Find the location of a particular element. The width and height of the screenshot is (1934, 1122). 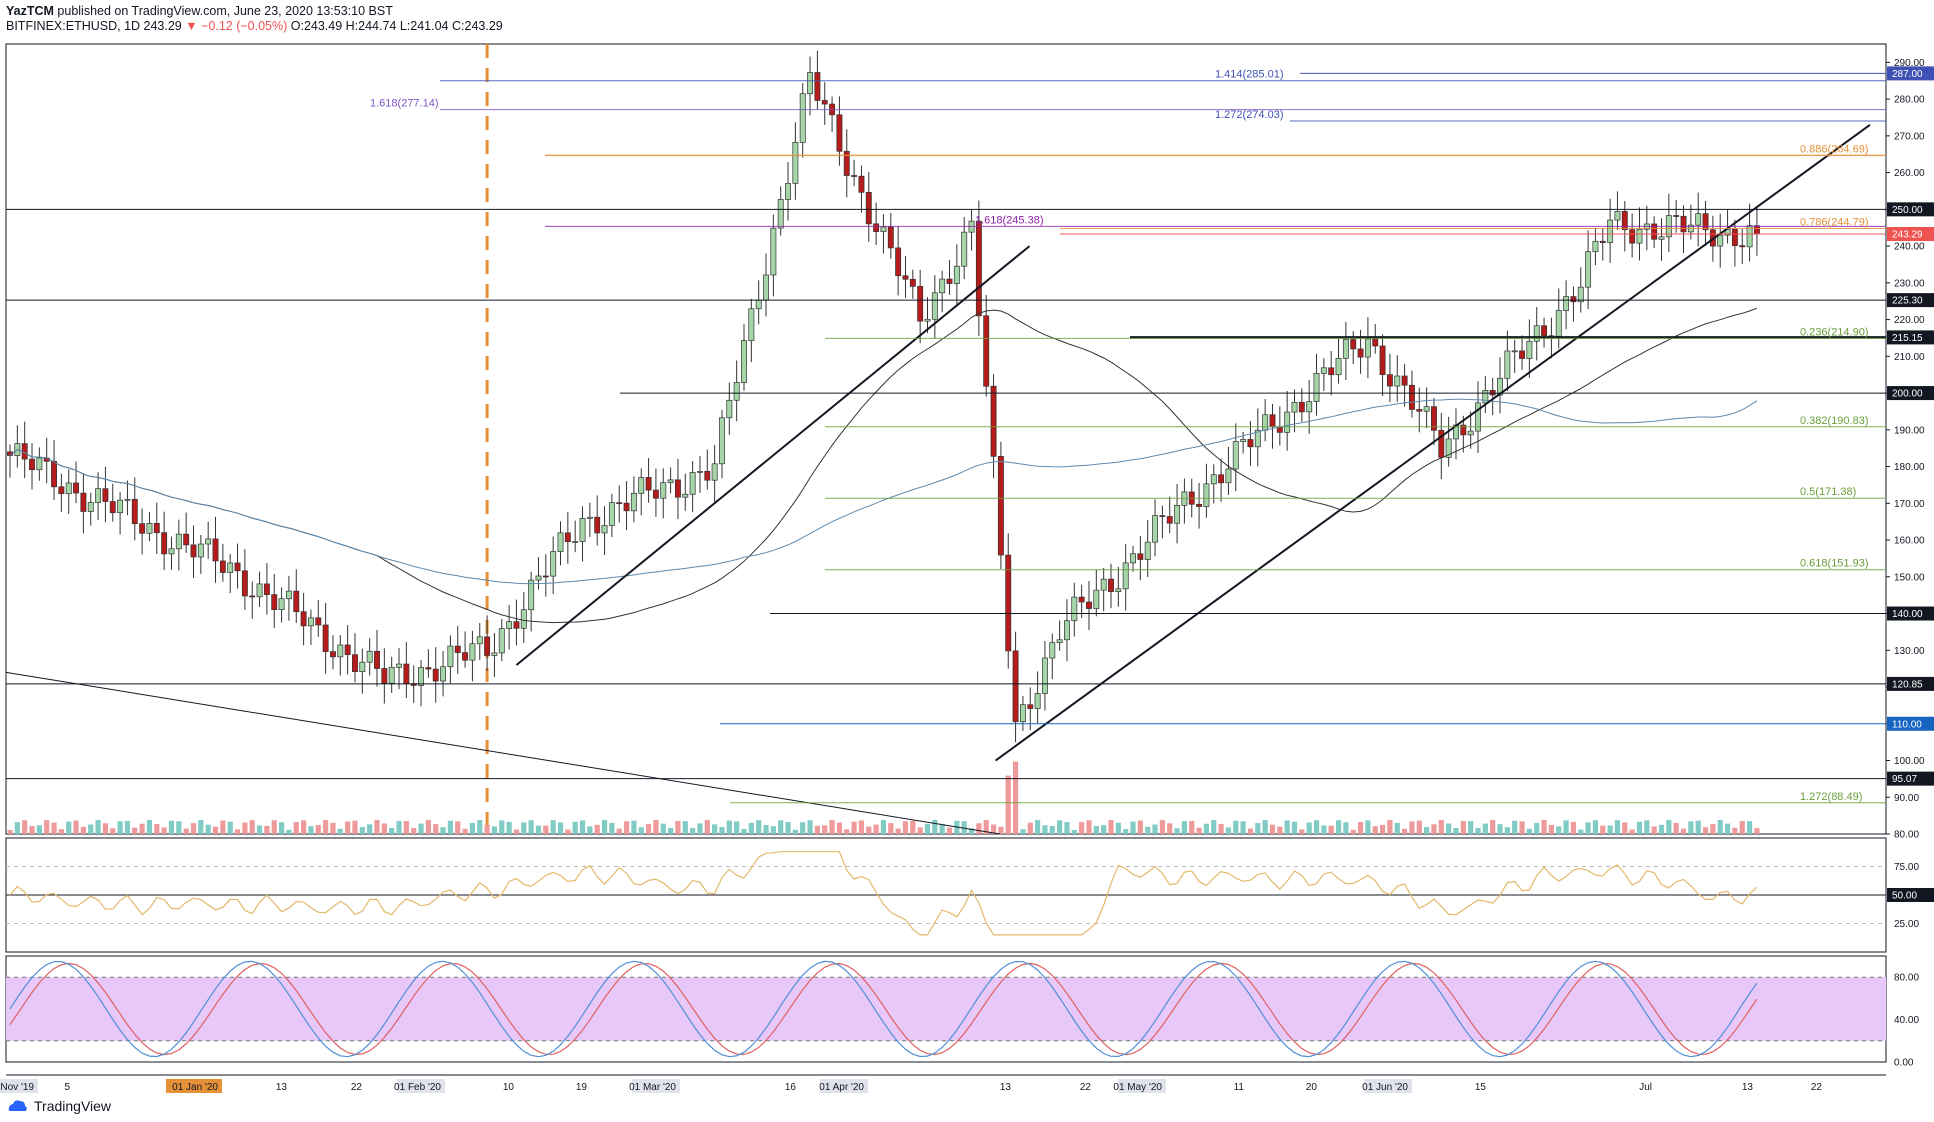

time-tick-label: 01 Nov '19 is located at coordinates (17, 1087).